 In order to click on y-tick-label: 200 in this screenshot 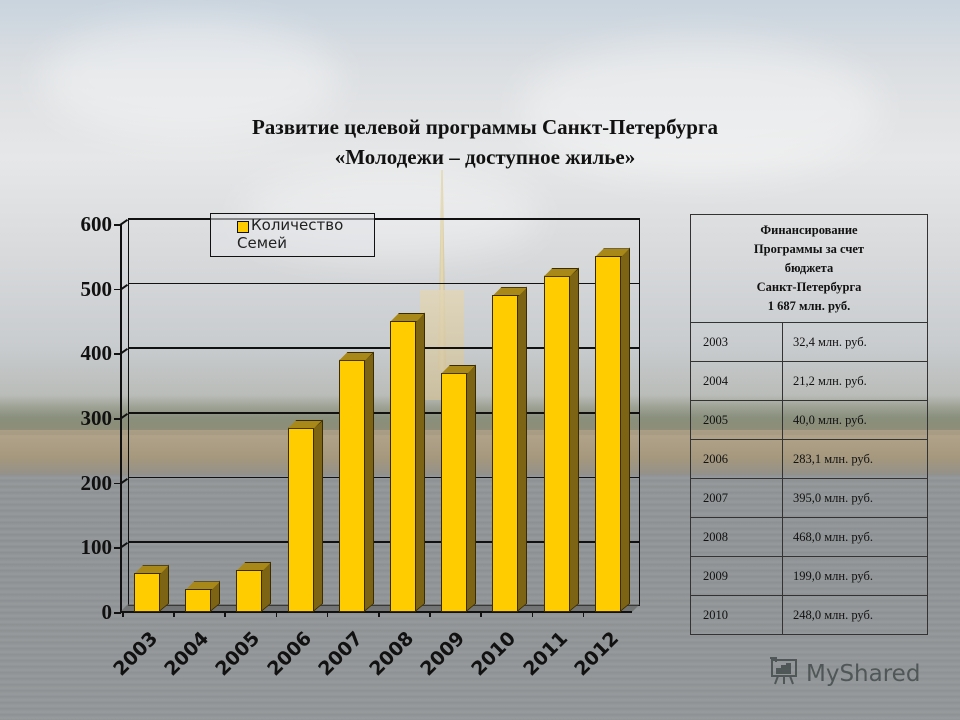, I will do `click(96, 482)`.